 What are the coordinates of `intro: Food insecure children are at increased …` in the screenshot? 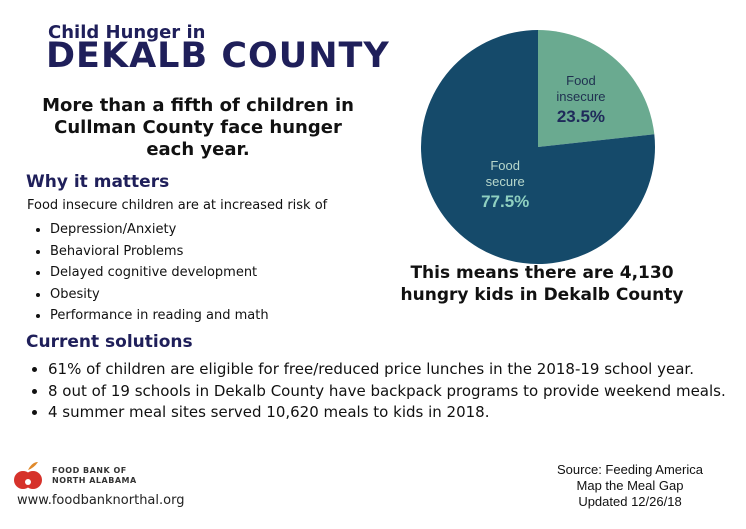 It's located at (177, 205).